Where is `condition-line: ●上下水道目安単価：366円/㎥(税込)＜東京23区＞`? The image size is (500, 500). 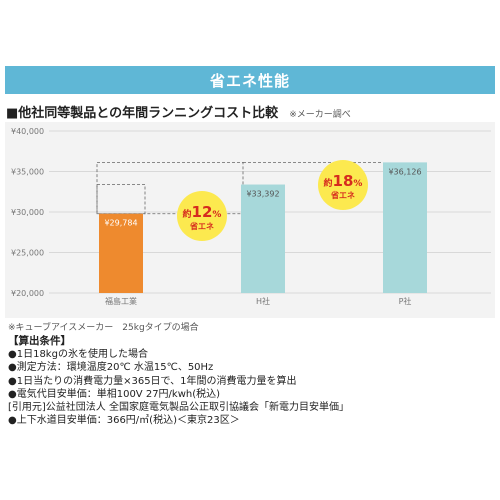 condition-line: ●上下水道目安単価：366円/㎥(税込)＜東京23区＞ is located at coordinates (124, 421).